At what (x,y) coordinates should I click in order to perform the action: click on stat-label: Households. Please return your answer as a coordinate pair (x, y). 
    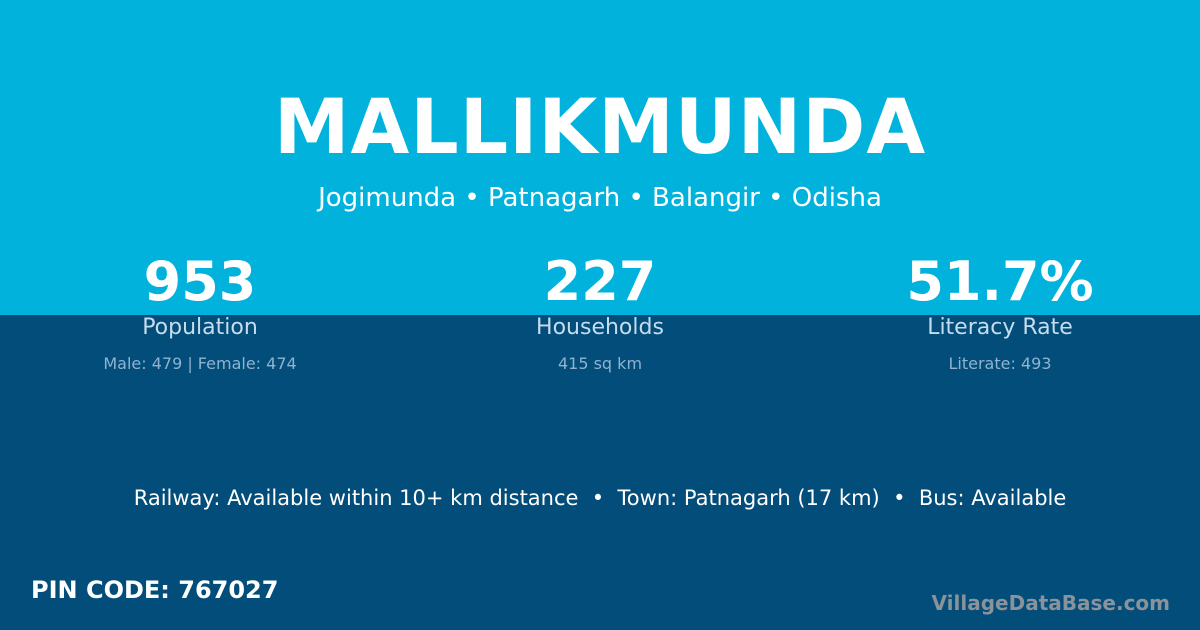
    Looking at the image, I should click on (600, 327).